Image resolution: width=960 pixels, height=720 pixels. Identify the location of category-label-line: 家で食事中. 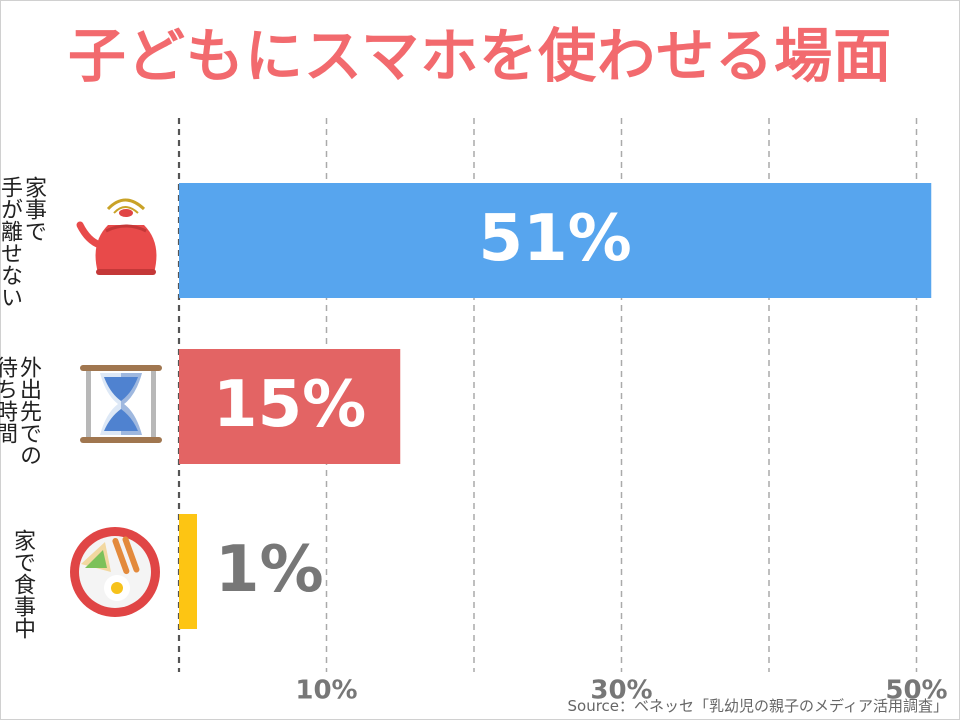
(22, 584).